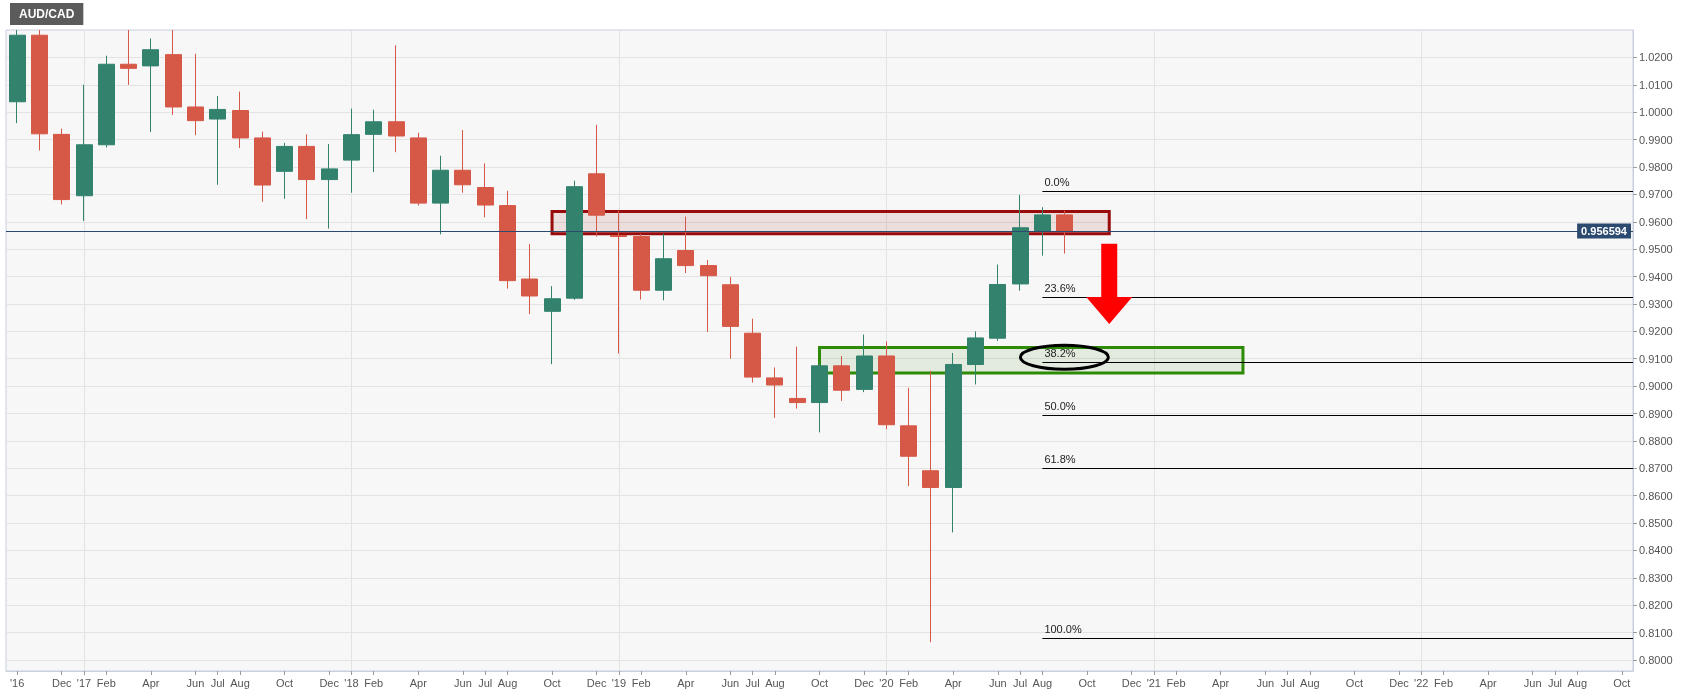 Image resolution: width=1707 pixels, height=695 pixels. What do you see at coordinates (1656, 605) in the screenshot?
I see `y-tick-label: 0.8200` at bounding box center [1656, 605].